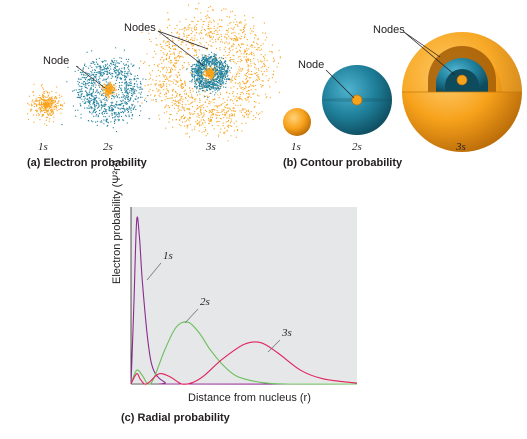 Image resolution: width=527 pixels, height=439 pixels. I want to click on orbital-label-a-1s: 1s, so click(43, 147).